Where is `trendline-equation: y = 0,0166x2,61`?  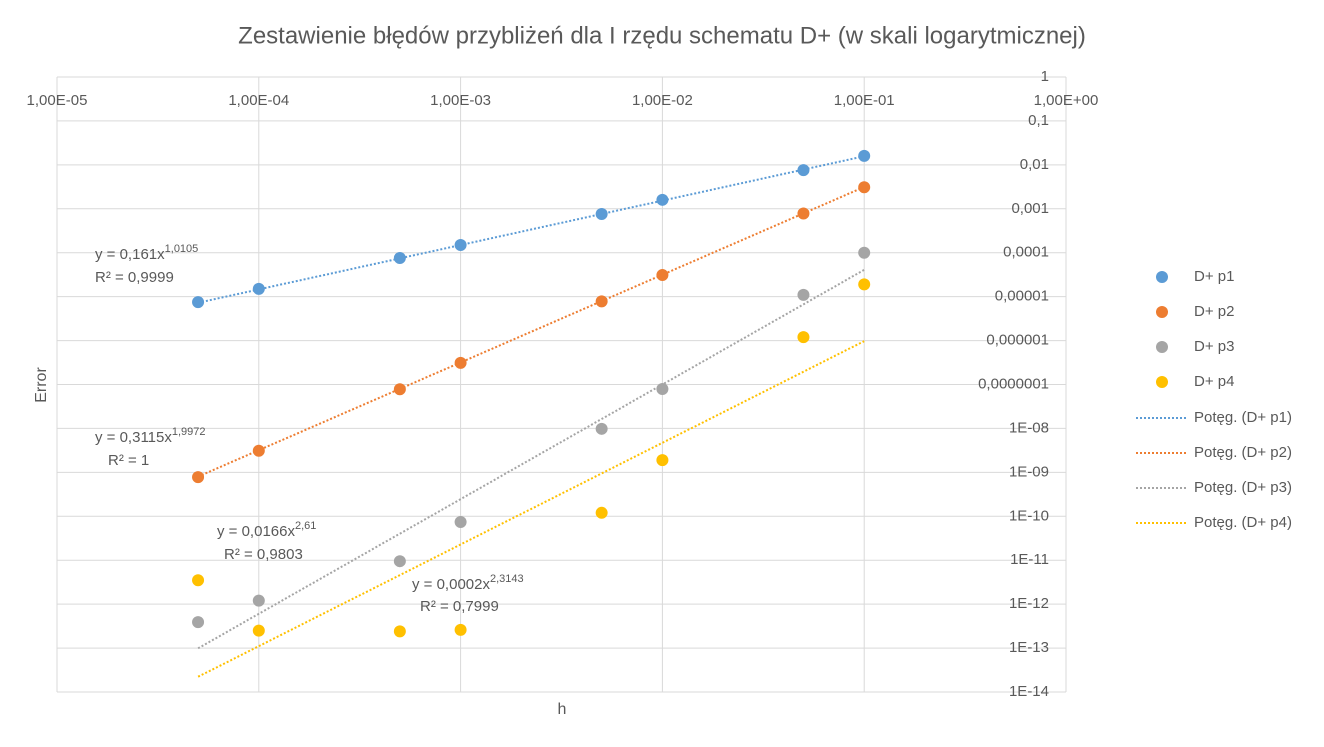
trendline-equation: y = 0,0166x2,61 is located at coordinates (266, 530).